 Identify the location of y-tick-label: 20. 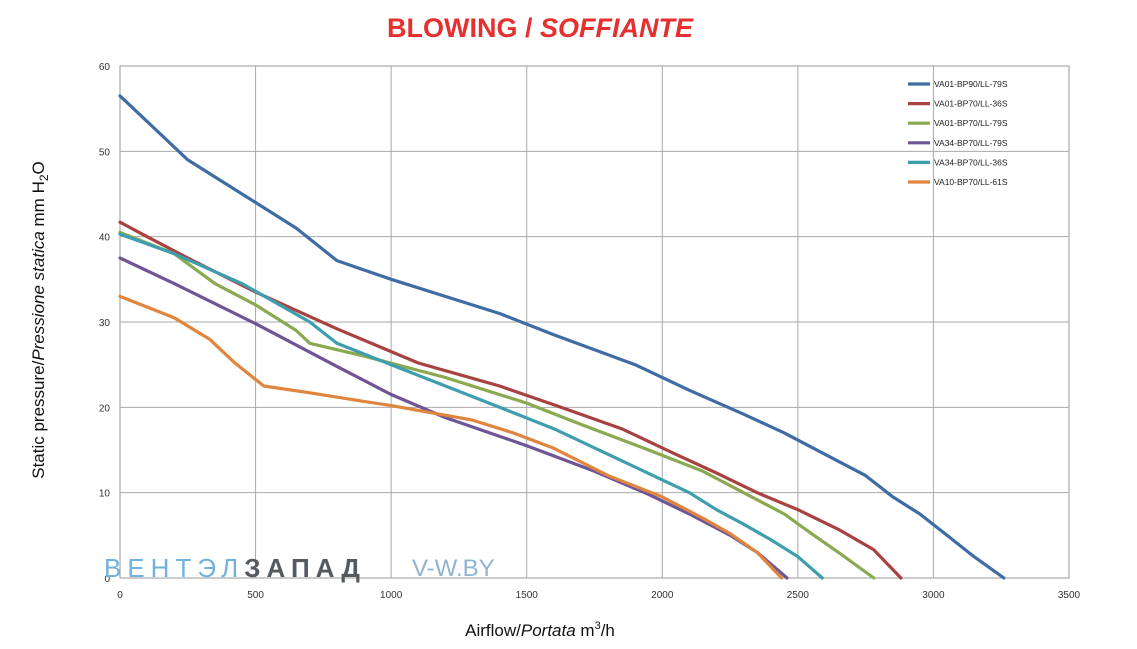
(105, 408).